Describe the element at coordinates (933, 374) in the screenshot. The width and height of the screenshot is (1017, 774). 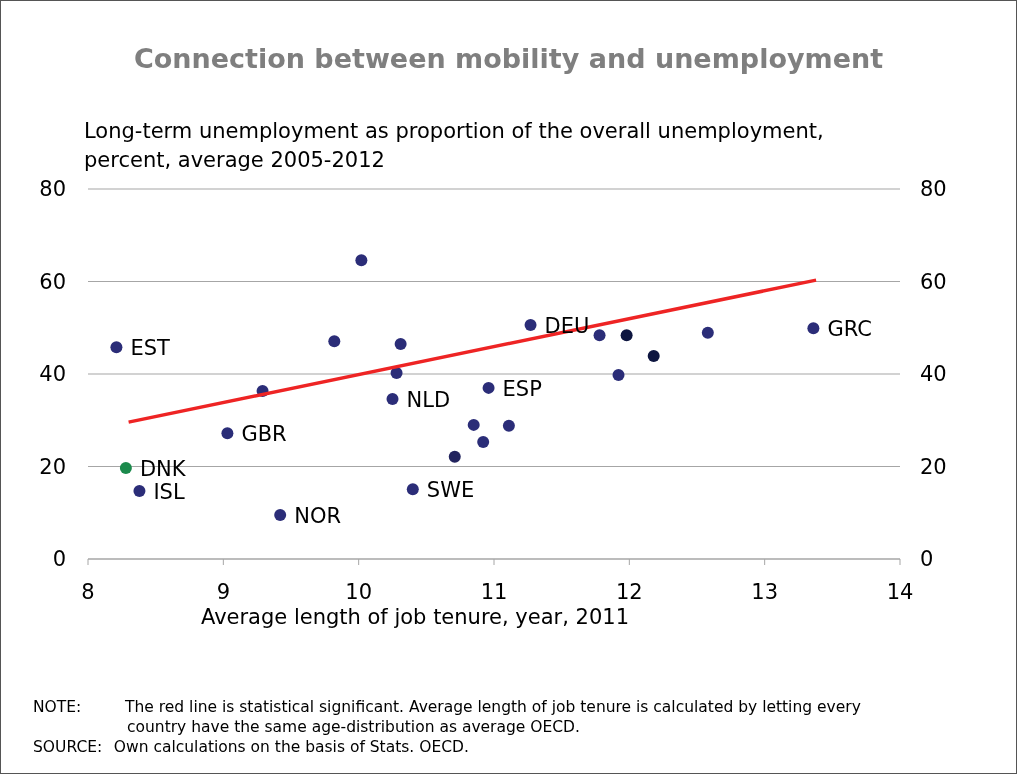
I see `y2-tick-label: 40` at that location.